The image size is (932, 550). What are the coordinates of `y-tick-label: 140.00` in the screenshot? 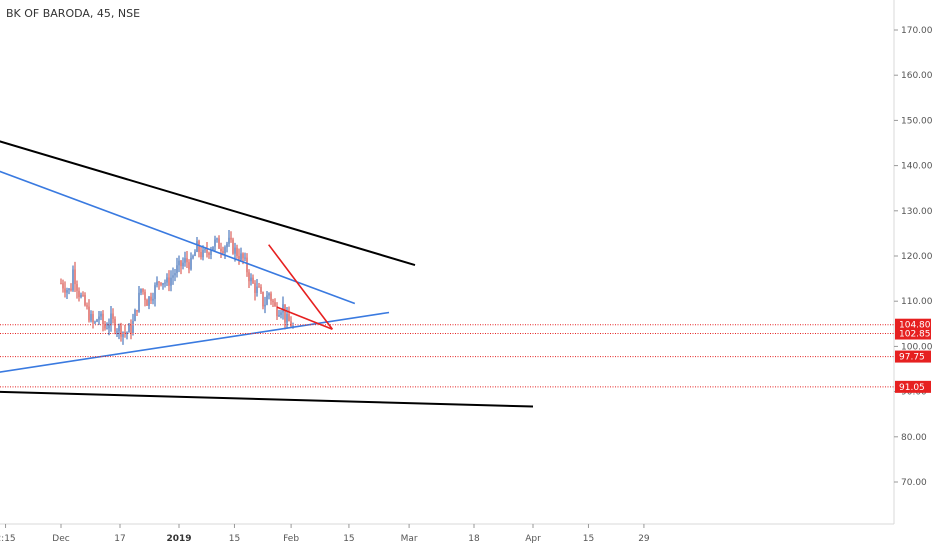 It's located at (916, 167).